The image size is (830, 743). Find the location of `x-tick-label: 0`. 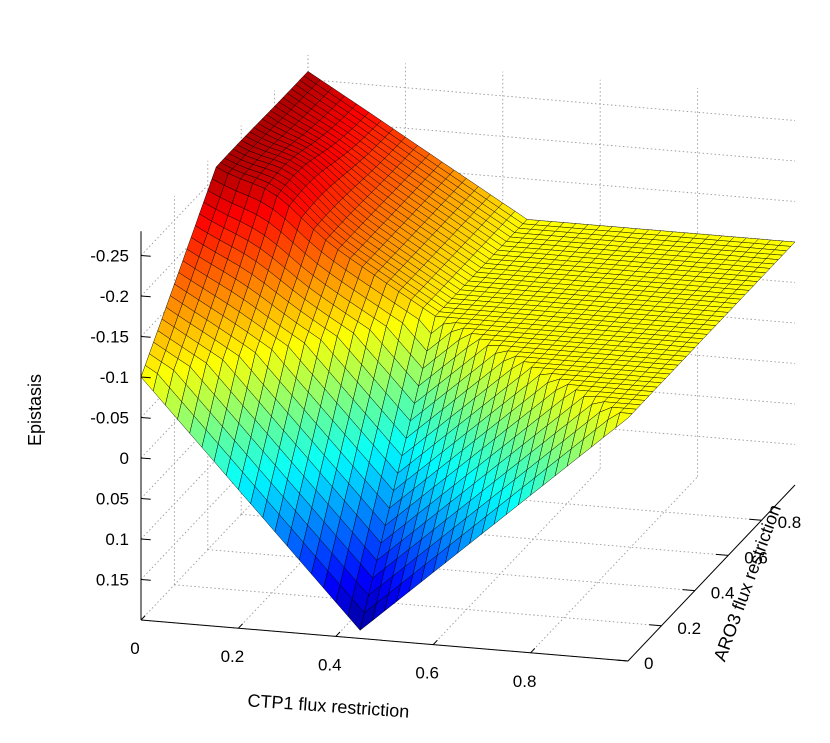

x-tick-label: 0 is located at coordinates (134, 648).